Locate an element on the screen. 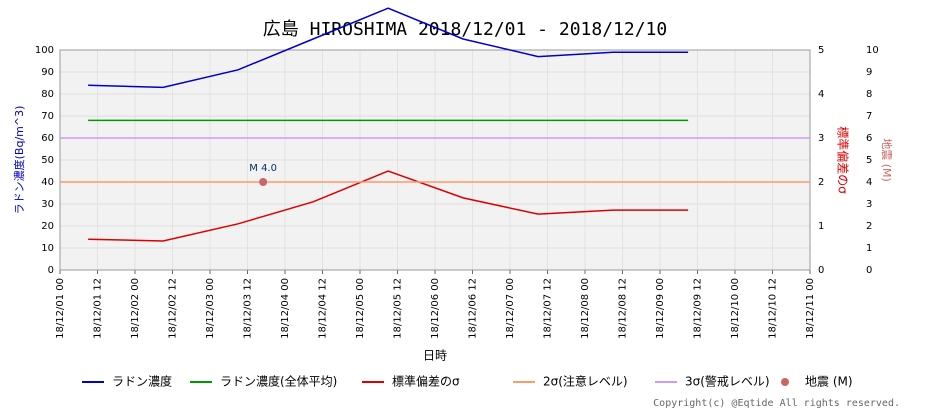  y-tick-label: 30 is located at coordinates (47, 204).